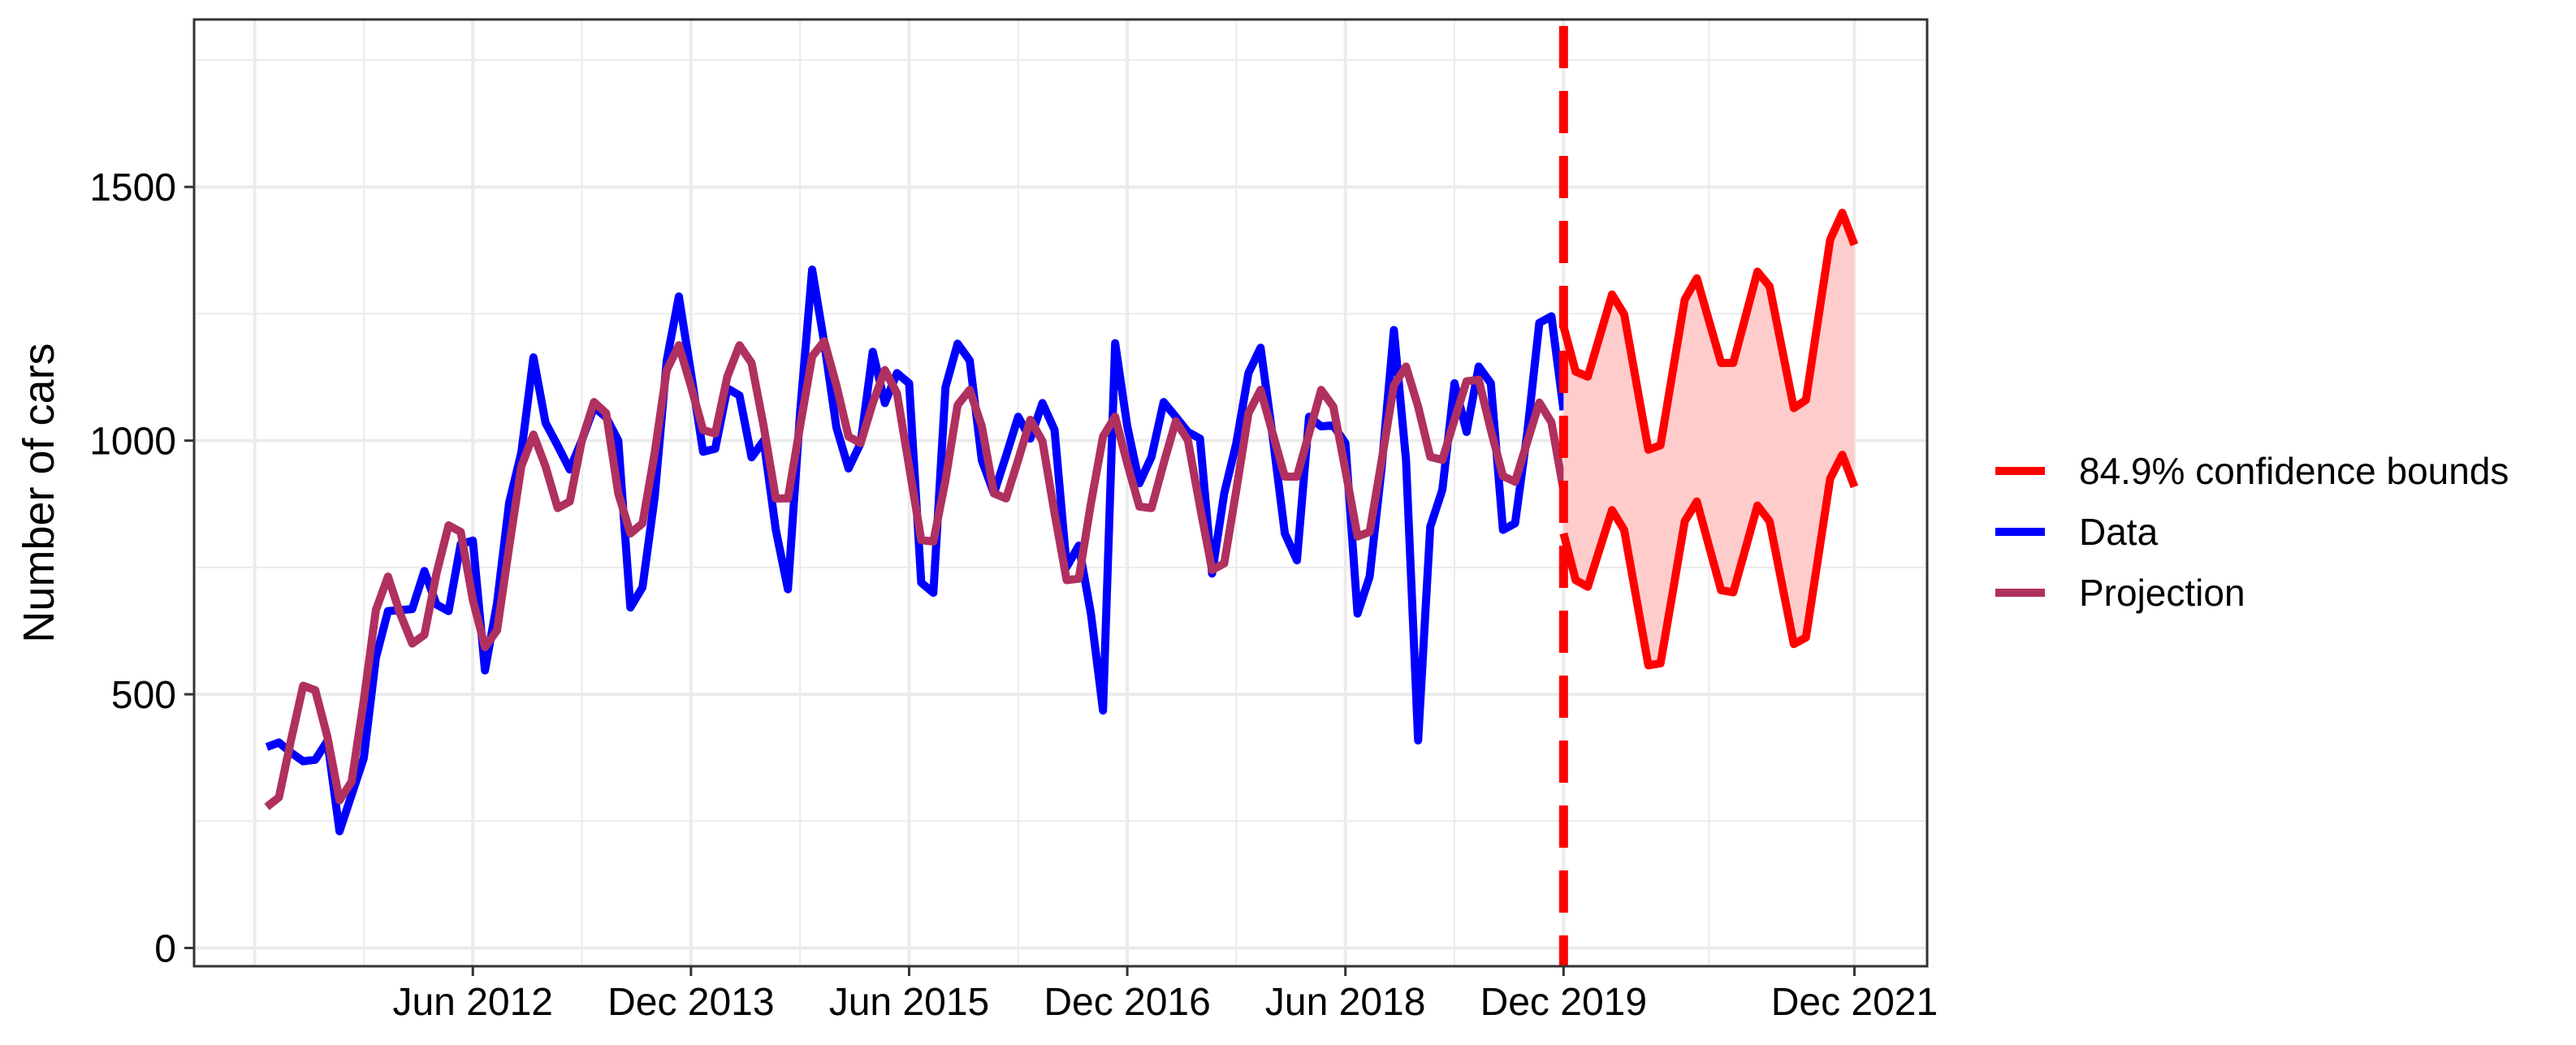  I want to click on confidence-band-fill, so click(1709, 439).